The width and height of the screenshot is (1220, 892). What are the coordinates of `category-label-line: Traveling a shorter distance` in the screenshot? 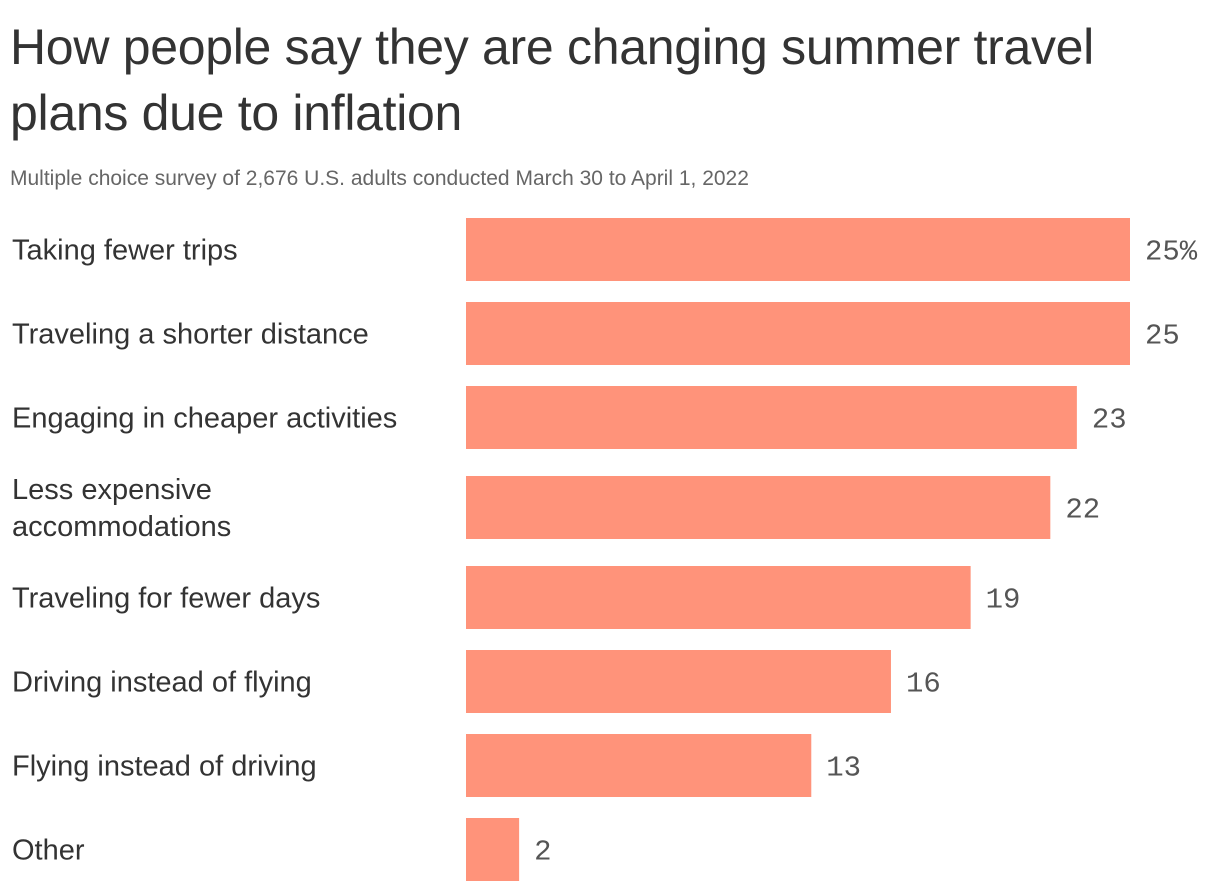 It's located at (190, 335).